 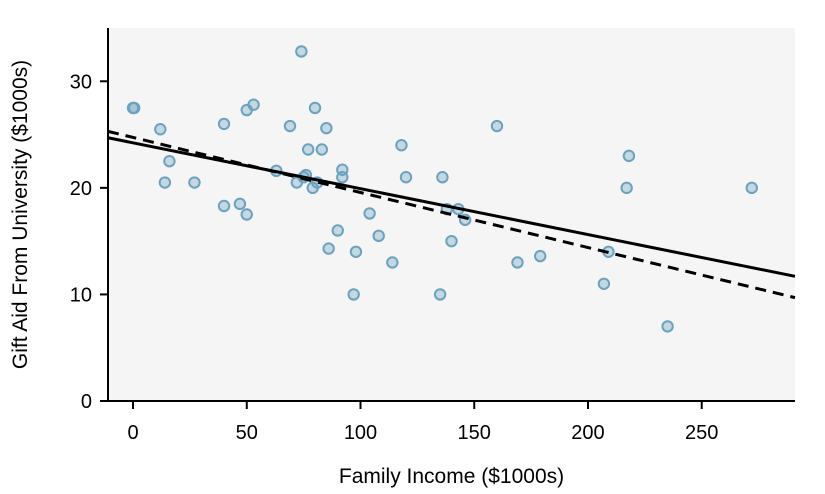 I want to click on y-tick-label: 0, so click(x=86, y=402).